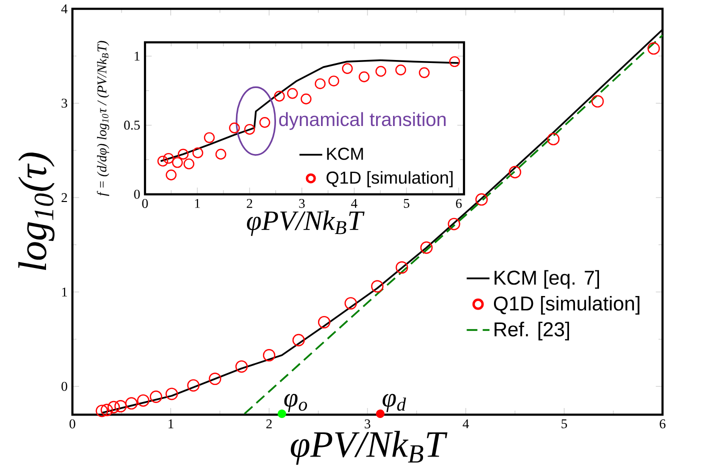  Describe the element at coordinates (65, 103) in the screenshot. I see `y-tick-label: 3` at that location.